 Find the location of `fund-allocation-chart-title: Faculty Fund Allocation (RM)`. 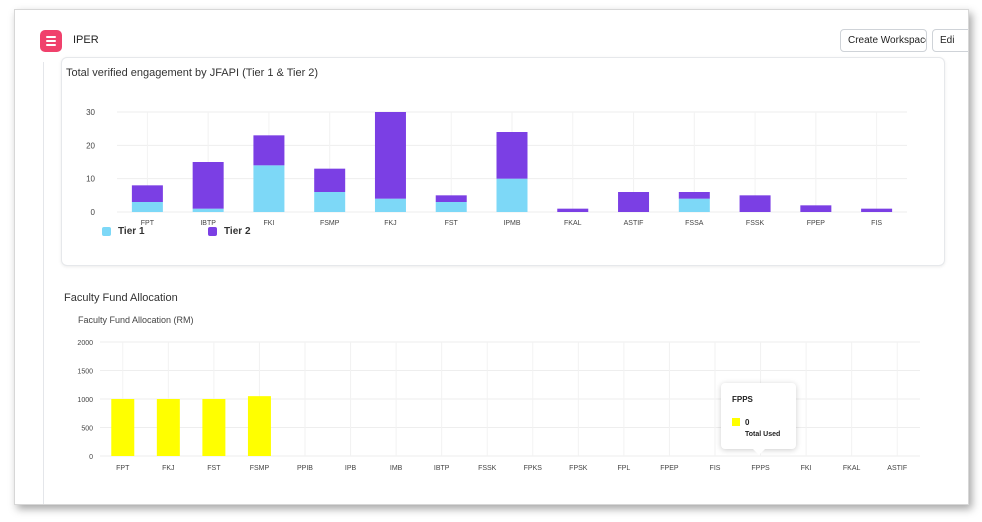

fund-allocation-chart-title: Faculty Fund Allocation (RM) is located at coordinates (136, 320).